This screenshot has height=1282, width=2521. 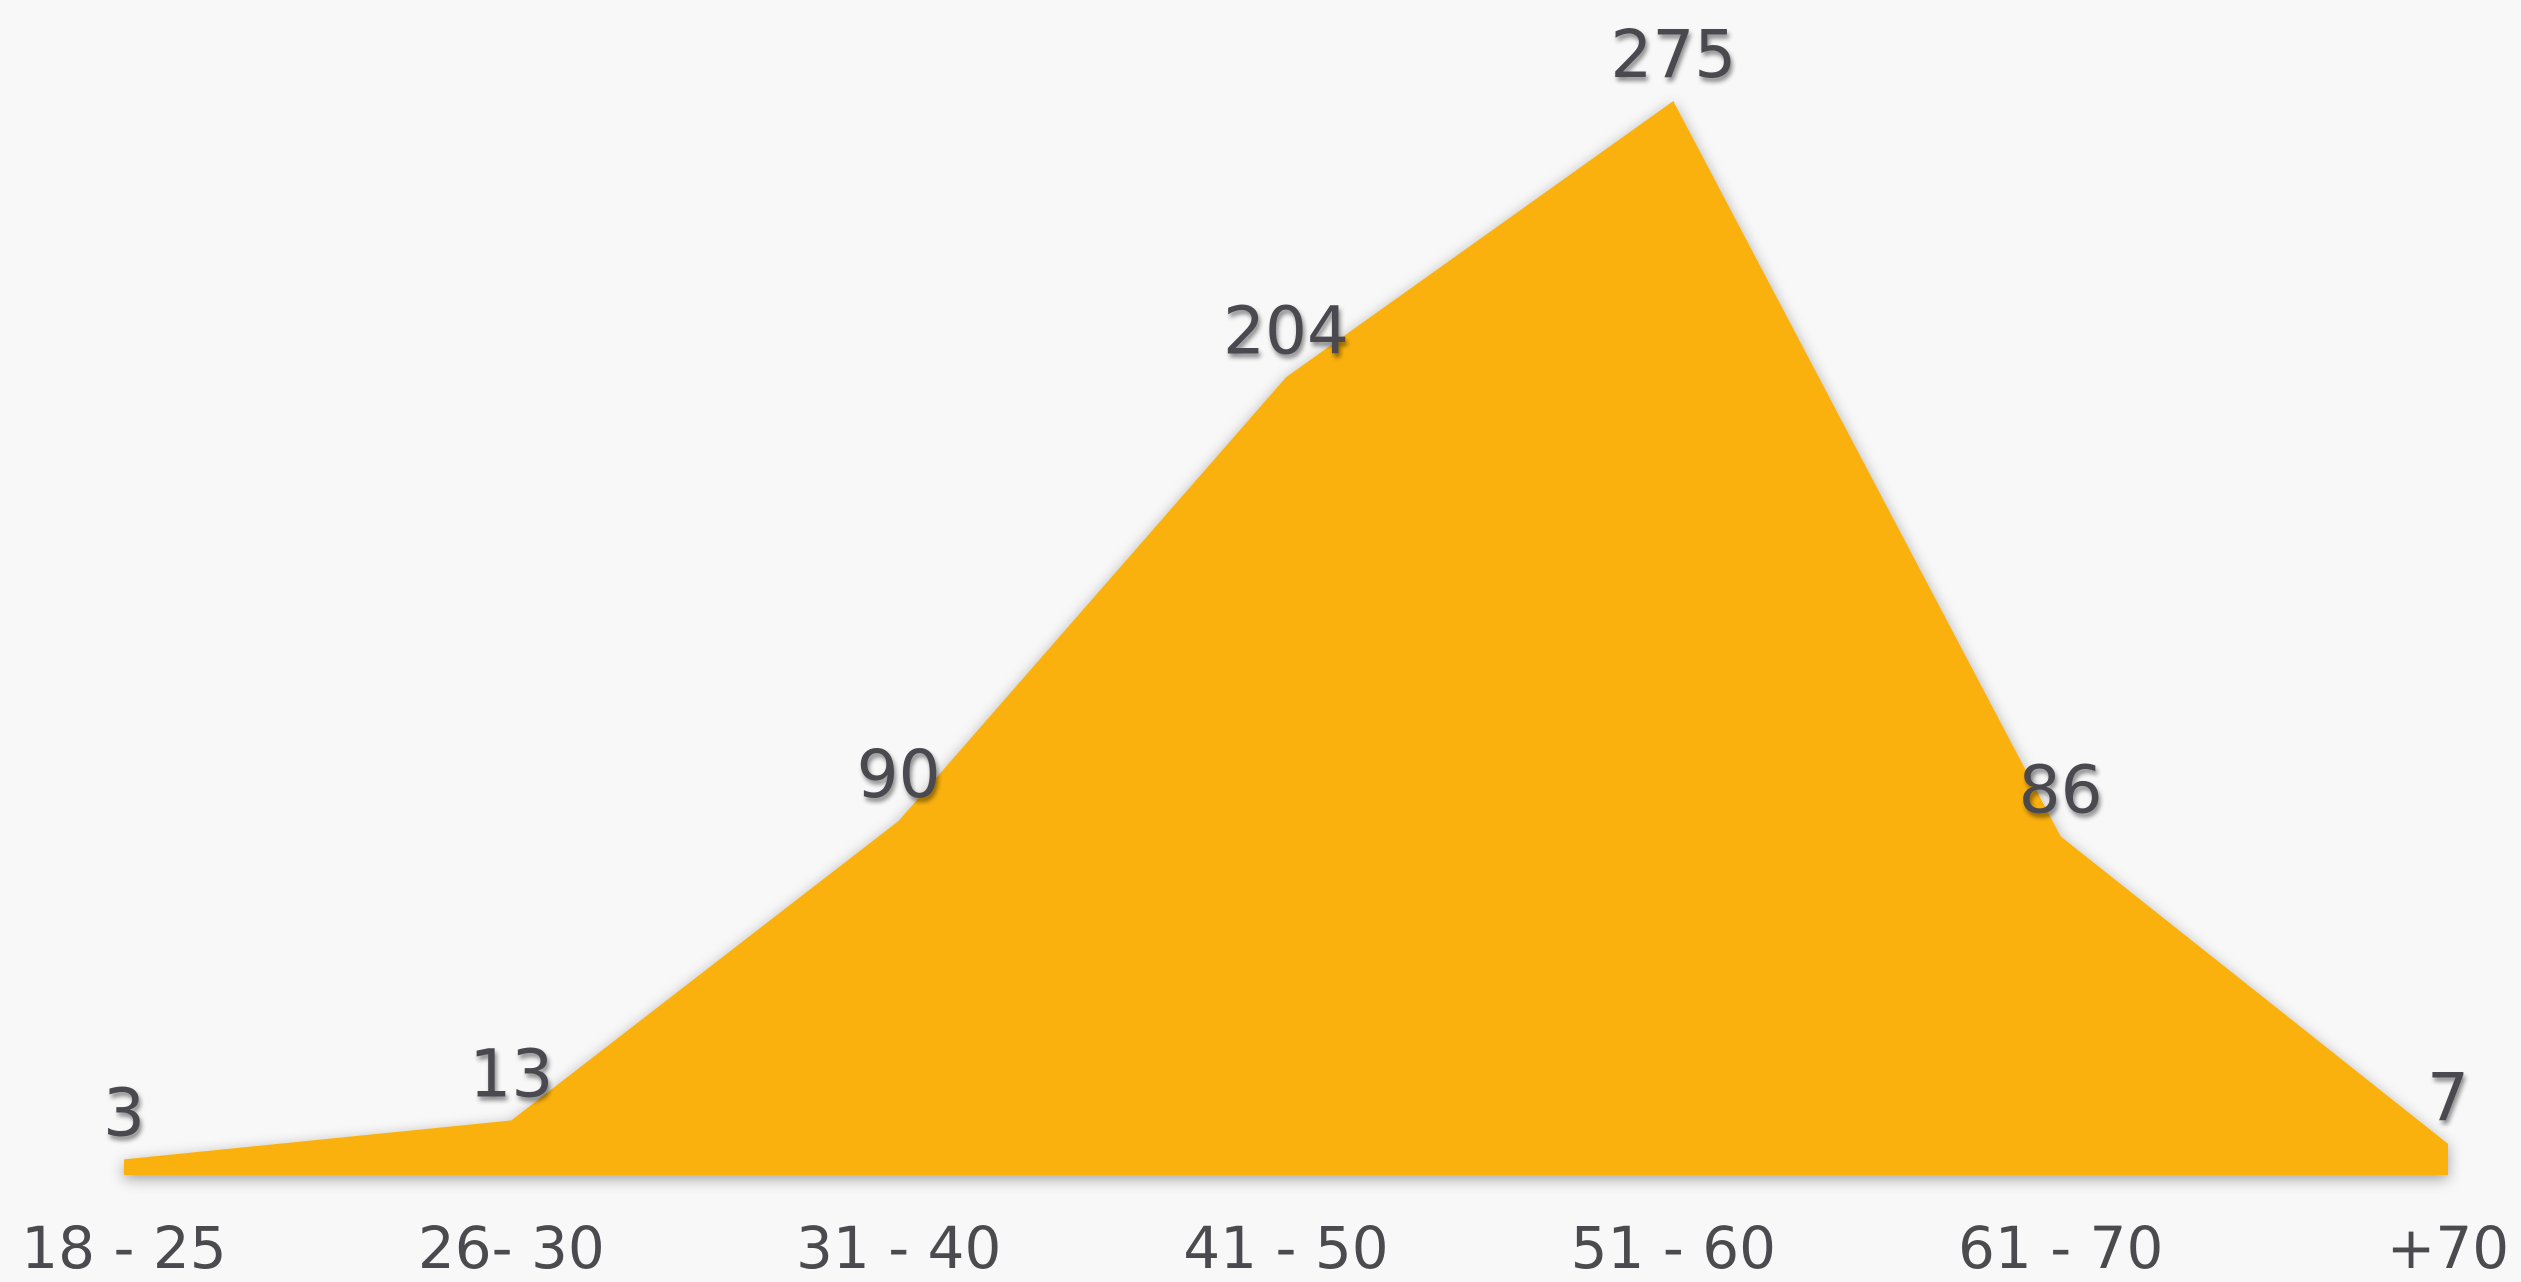 What do you see at coordinates (1673, 1248) in the screenshot?
I see `x-tick-label-4: 51 - 60` at bounding box center [1673, 1248].